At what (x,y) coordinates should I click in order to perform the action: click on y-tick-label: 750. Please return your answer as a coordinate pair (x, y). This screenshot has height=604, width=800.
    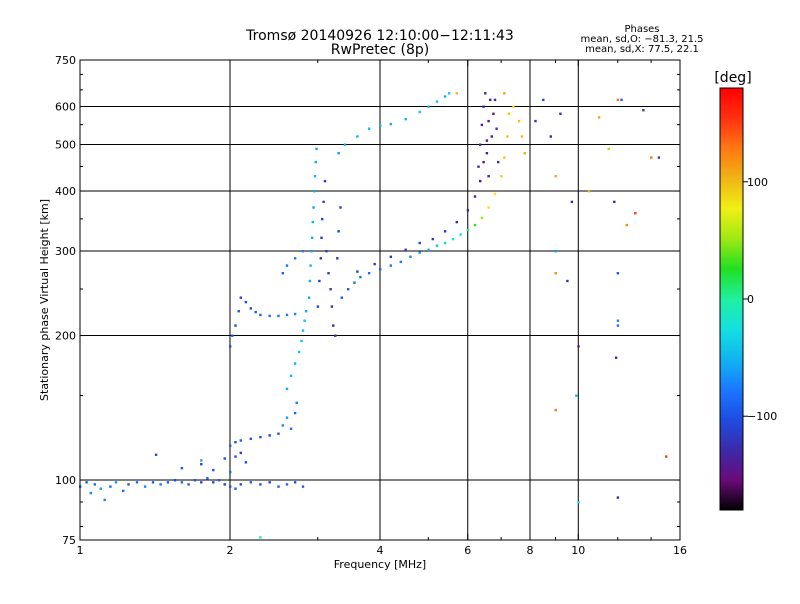
    Looking at the image, I should click on (65, 60).